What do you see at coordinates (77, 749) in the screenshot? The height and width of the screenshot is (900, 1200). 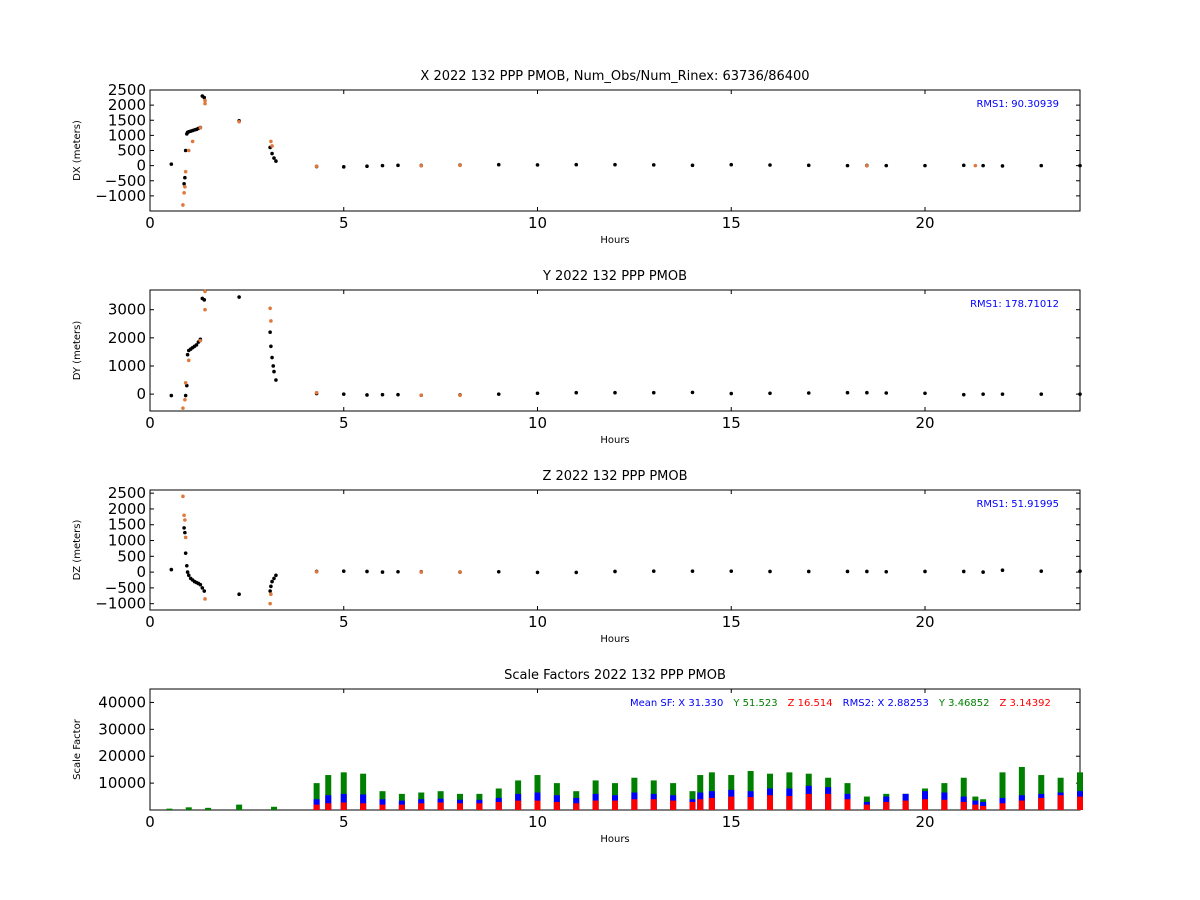 I see `y-axis-label: Scale Factor` at bounding box center [77, 749].